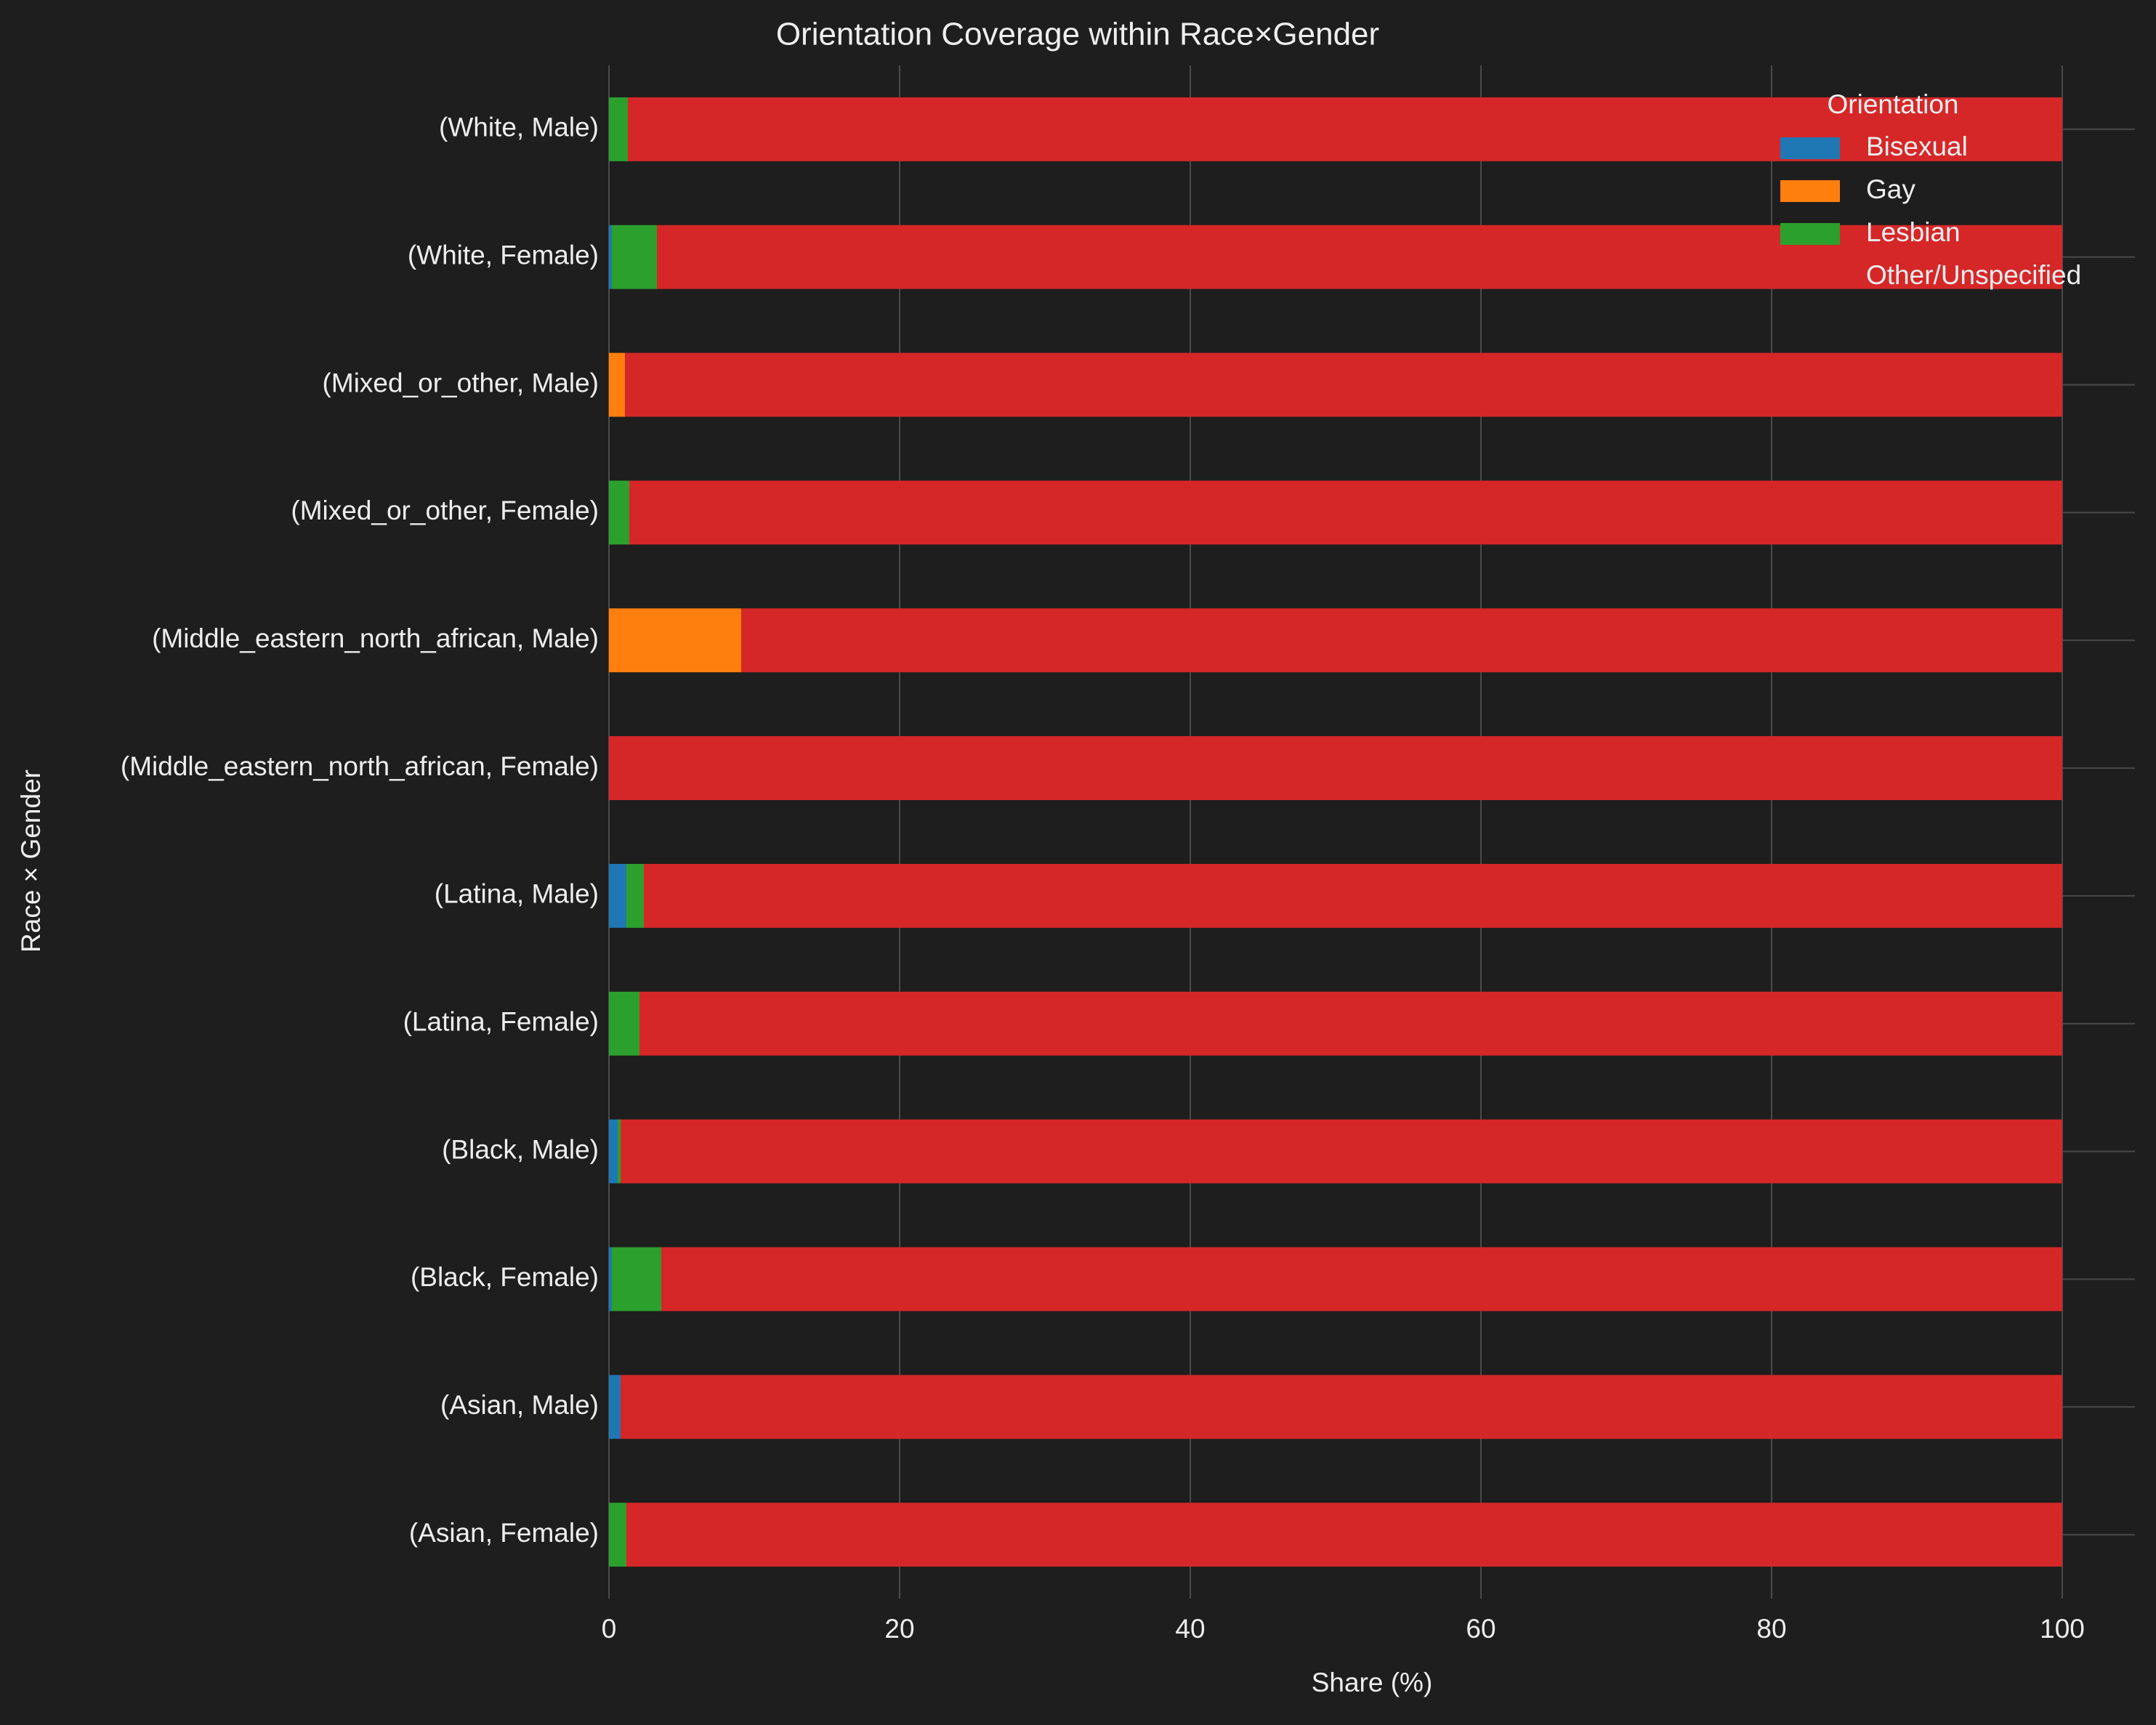 The width and height of the screenshot is (2156, 1725). I want to click on x-tick-label: 80, so click(1771, 1629).